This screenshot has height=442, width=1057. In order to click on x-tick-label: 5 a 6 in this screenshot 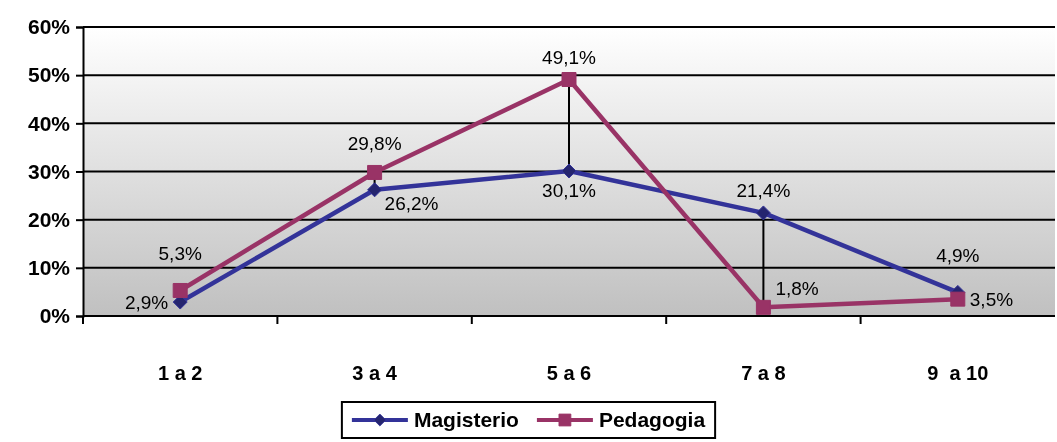, I will do `click(569, 373)`.